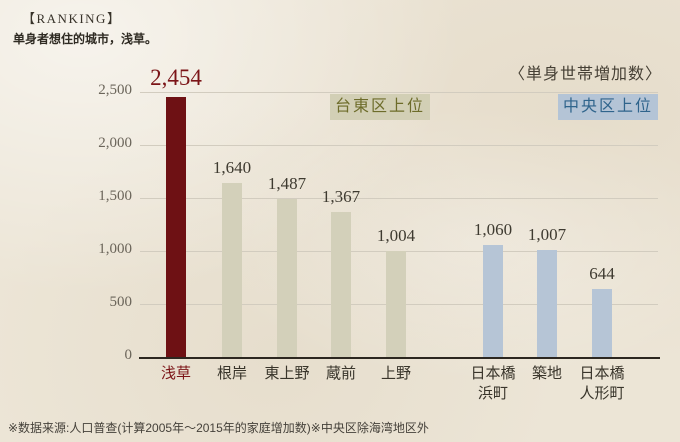 The image size is (680, 442). What do you see at coordinates (72, 18) in the screenshot?
I see `ranking-tag: 【RANKING】` at bounding box center [72, 18].